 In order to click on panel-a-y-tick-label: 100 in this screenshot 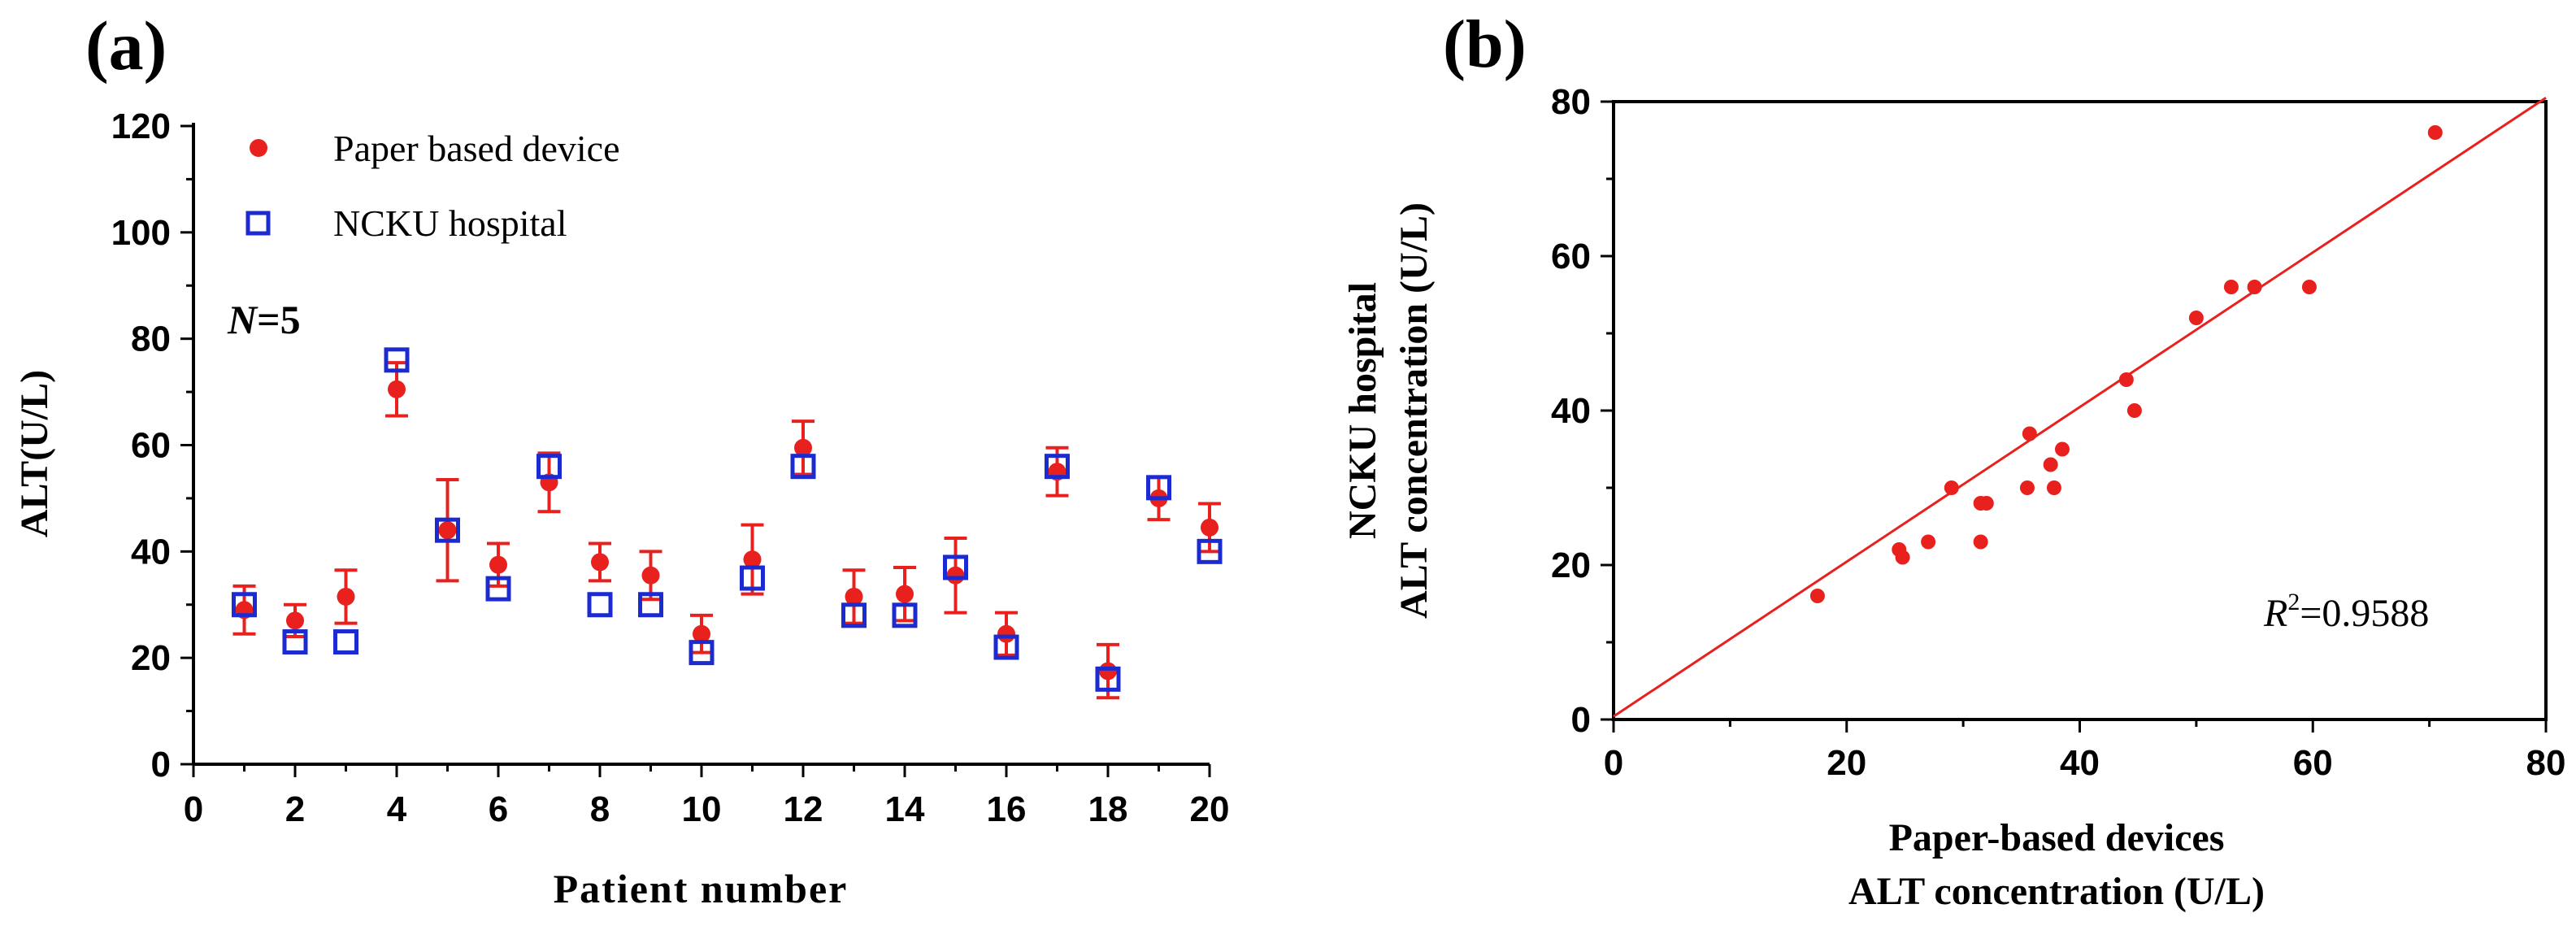, I will do `click(141, 233)`.